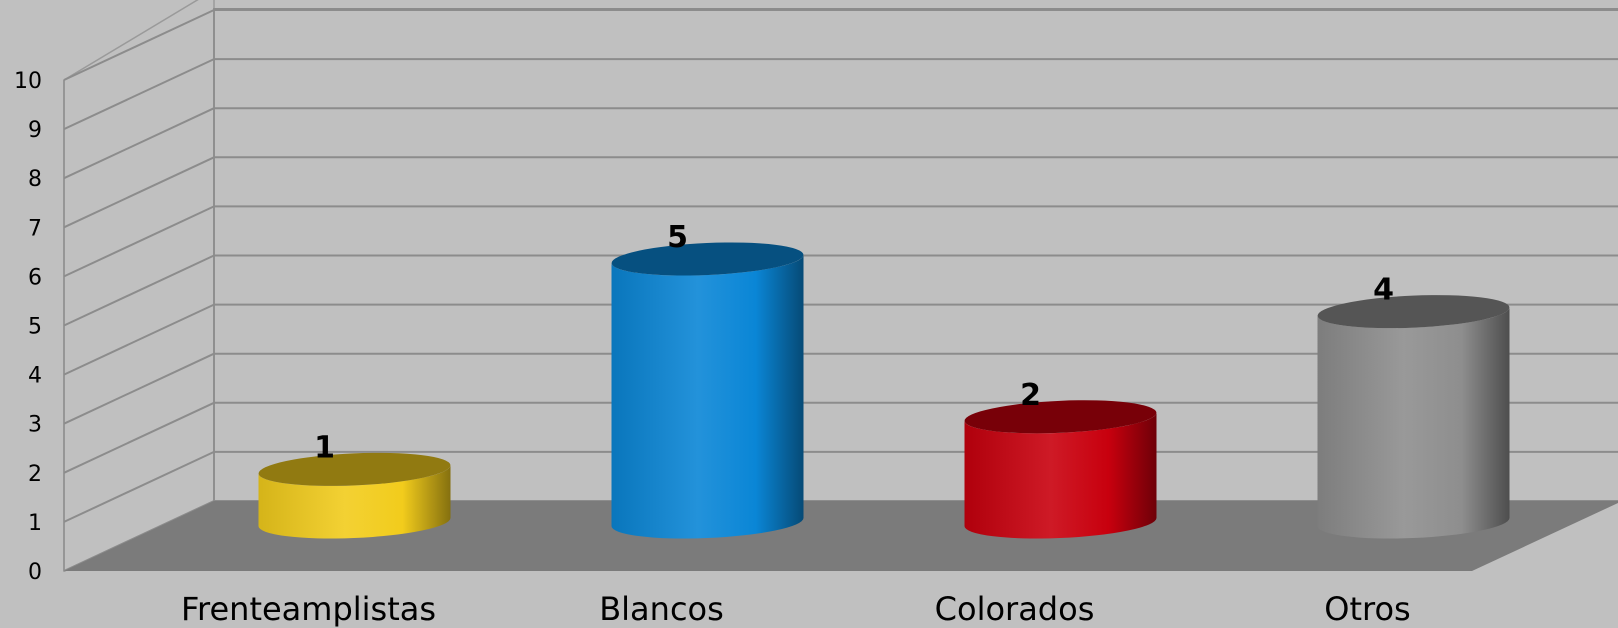 Image resolution: width=1618 pixels, height=628 pixels. I want to click on category-labels: Frenteamplistas Blancos Colorados Otros, so click(796, 609).